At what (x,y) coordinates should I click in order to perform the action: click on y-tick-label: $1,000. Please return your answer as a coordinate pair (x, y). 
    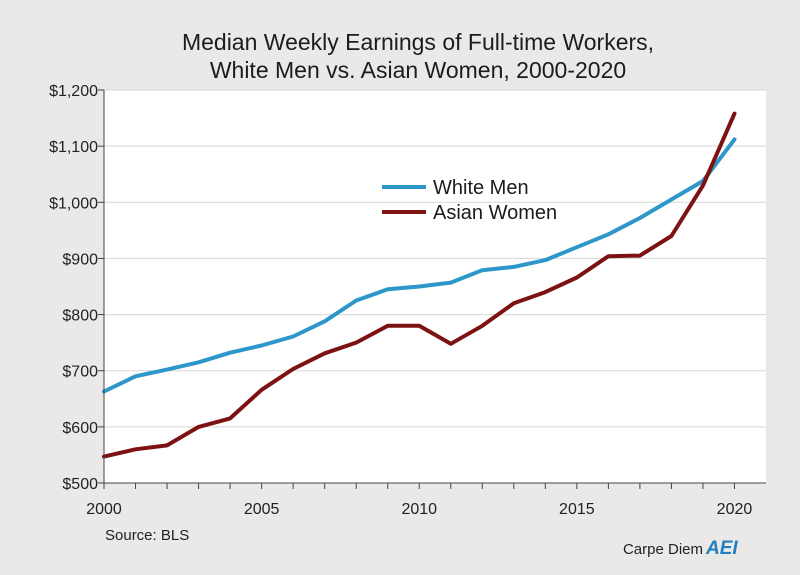
    Looking at the image, I should click on (73, 203).